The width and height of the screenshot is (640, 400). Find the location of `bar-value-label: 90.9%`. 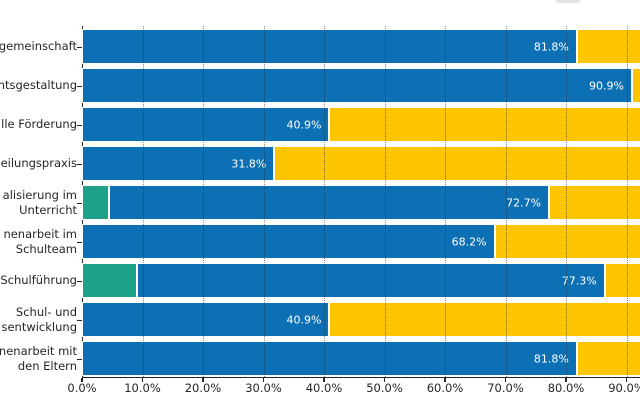

bar-value-label: 90.9% is located at coordinates (606, 85).